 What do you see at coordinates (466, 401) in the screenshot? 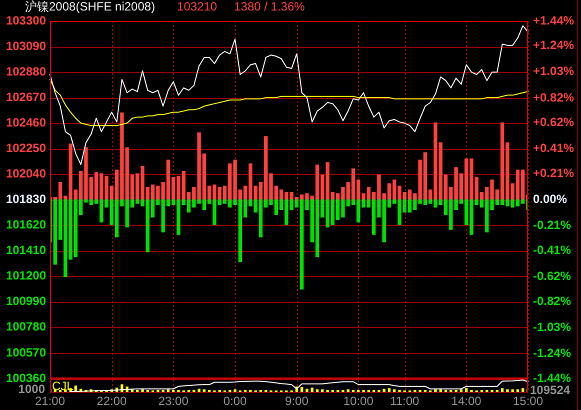
I see `x-tick-label: 14:00` at bounding box center [466, 401].